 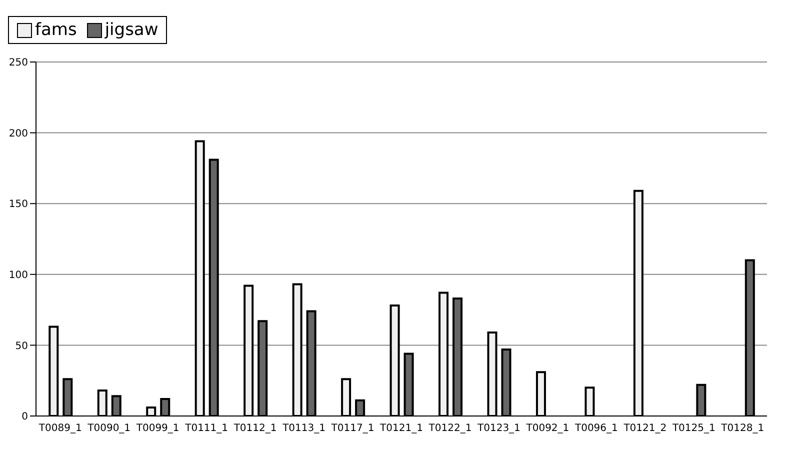 What do you see at coordinates (206, 428) in the screenshot?
I see `x-tick-label: T0111_1` at bounding box center [206, 428].